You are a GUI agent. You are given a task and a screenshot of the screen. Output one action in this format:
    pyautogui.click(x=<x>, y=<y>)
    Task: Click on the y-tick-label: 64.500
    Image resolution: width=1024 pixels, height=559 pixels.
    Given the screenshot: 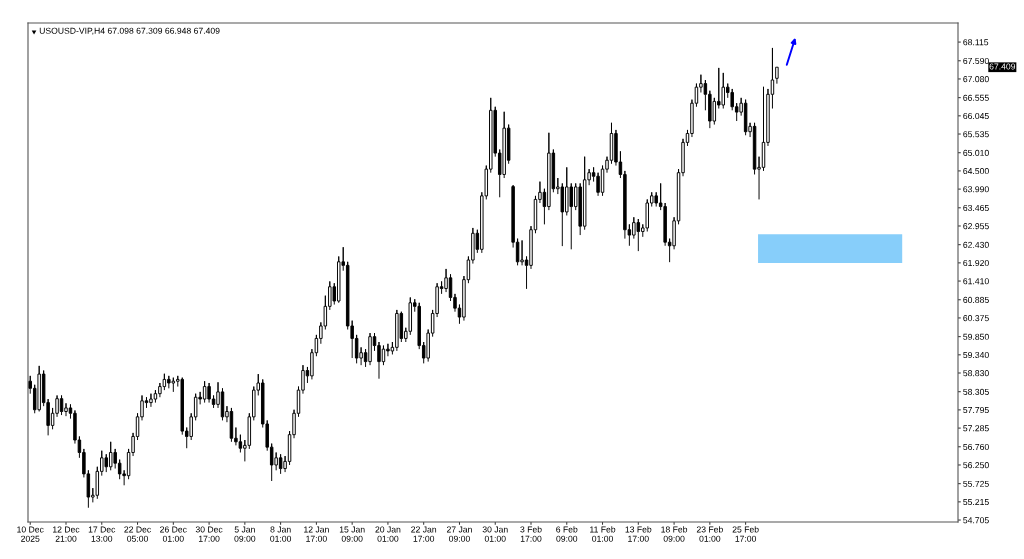 What is the action you would take?
    pyautogui.click(x=976, y=171)
    